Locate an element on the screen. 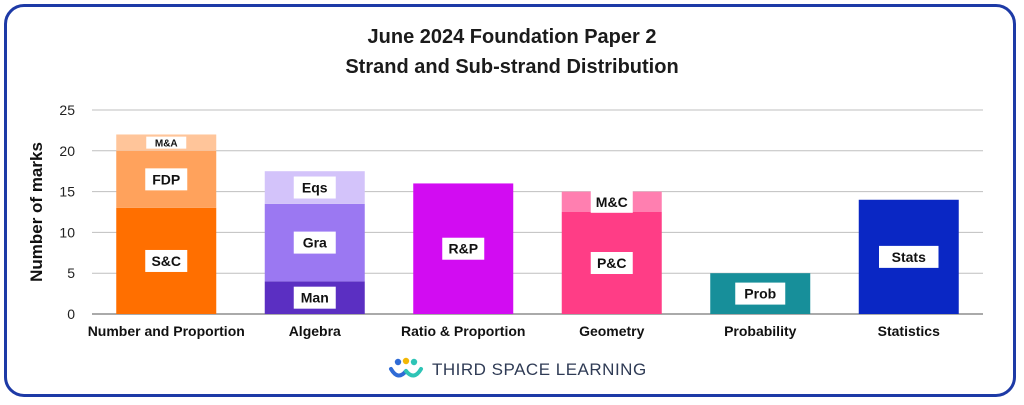 The image size is (1024, 405). y-axis-label: Number of marks is located at coordinates (36, 212).